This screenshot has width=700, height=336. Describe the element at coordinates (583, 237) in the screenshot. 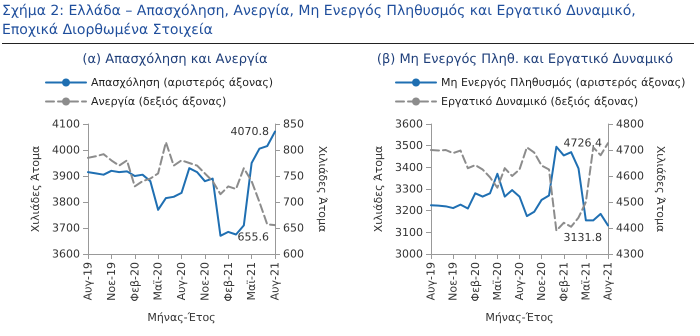

I see `data-label: 3131.8` at that location.